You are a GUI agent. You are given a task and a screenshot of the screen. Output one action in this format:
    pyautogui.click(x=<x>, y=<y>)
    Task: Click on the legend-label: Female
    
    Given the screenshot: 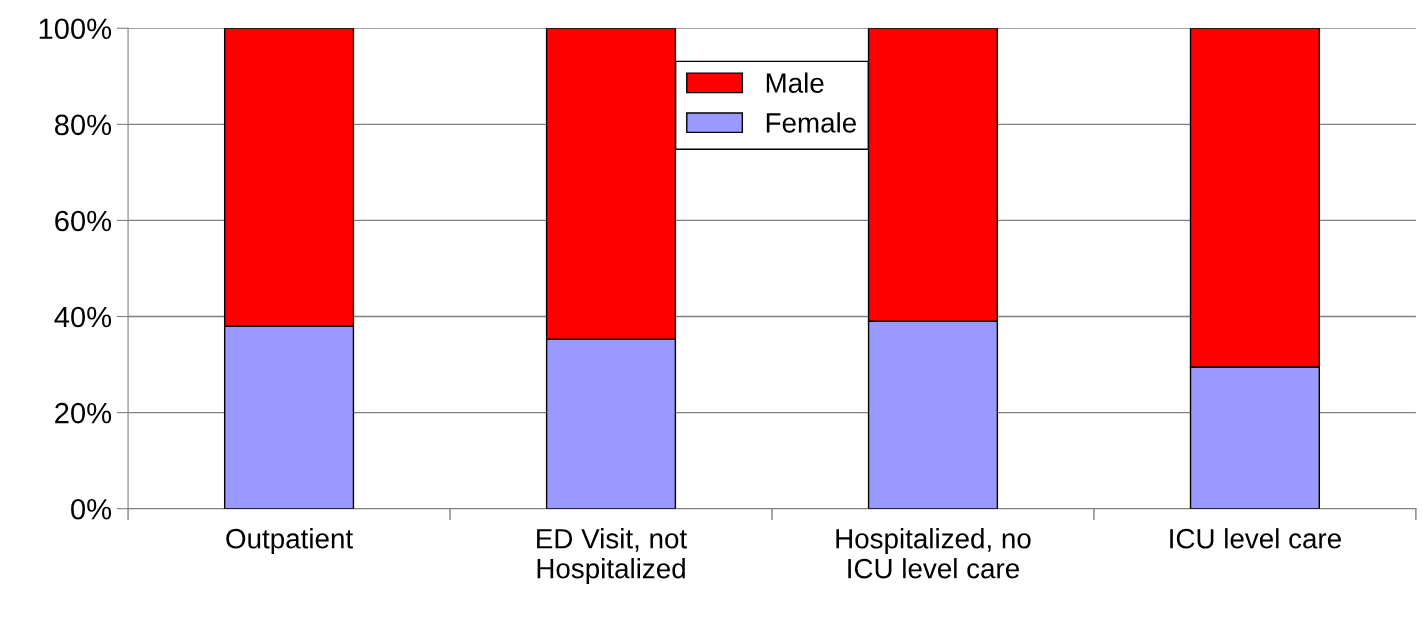 What is the action you would take?
    pyautogui.click(x=811, y=122)
    